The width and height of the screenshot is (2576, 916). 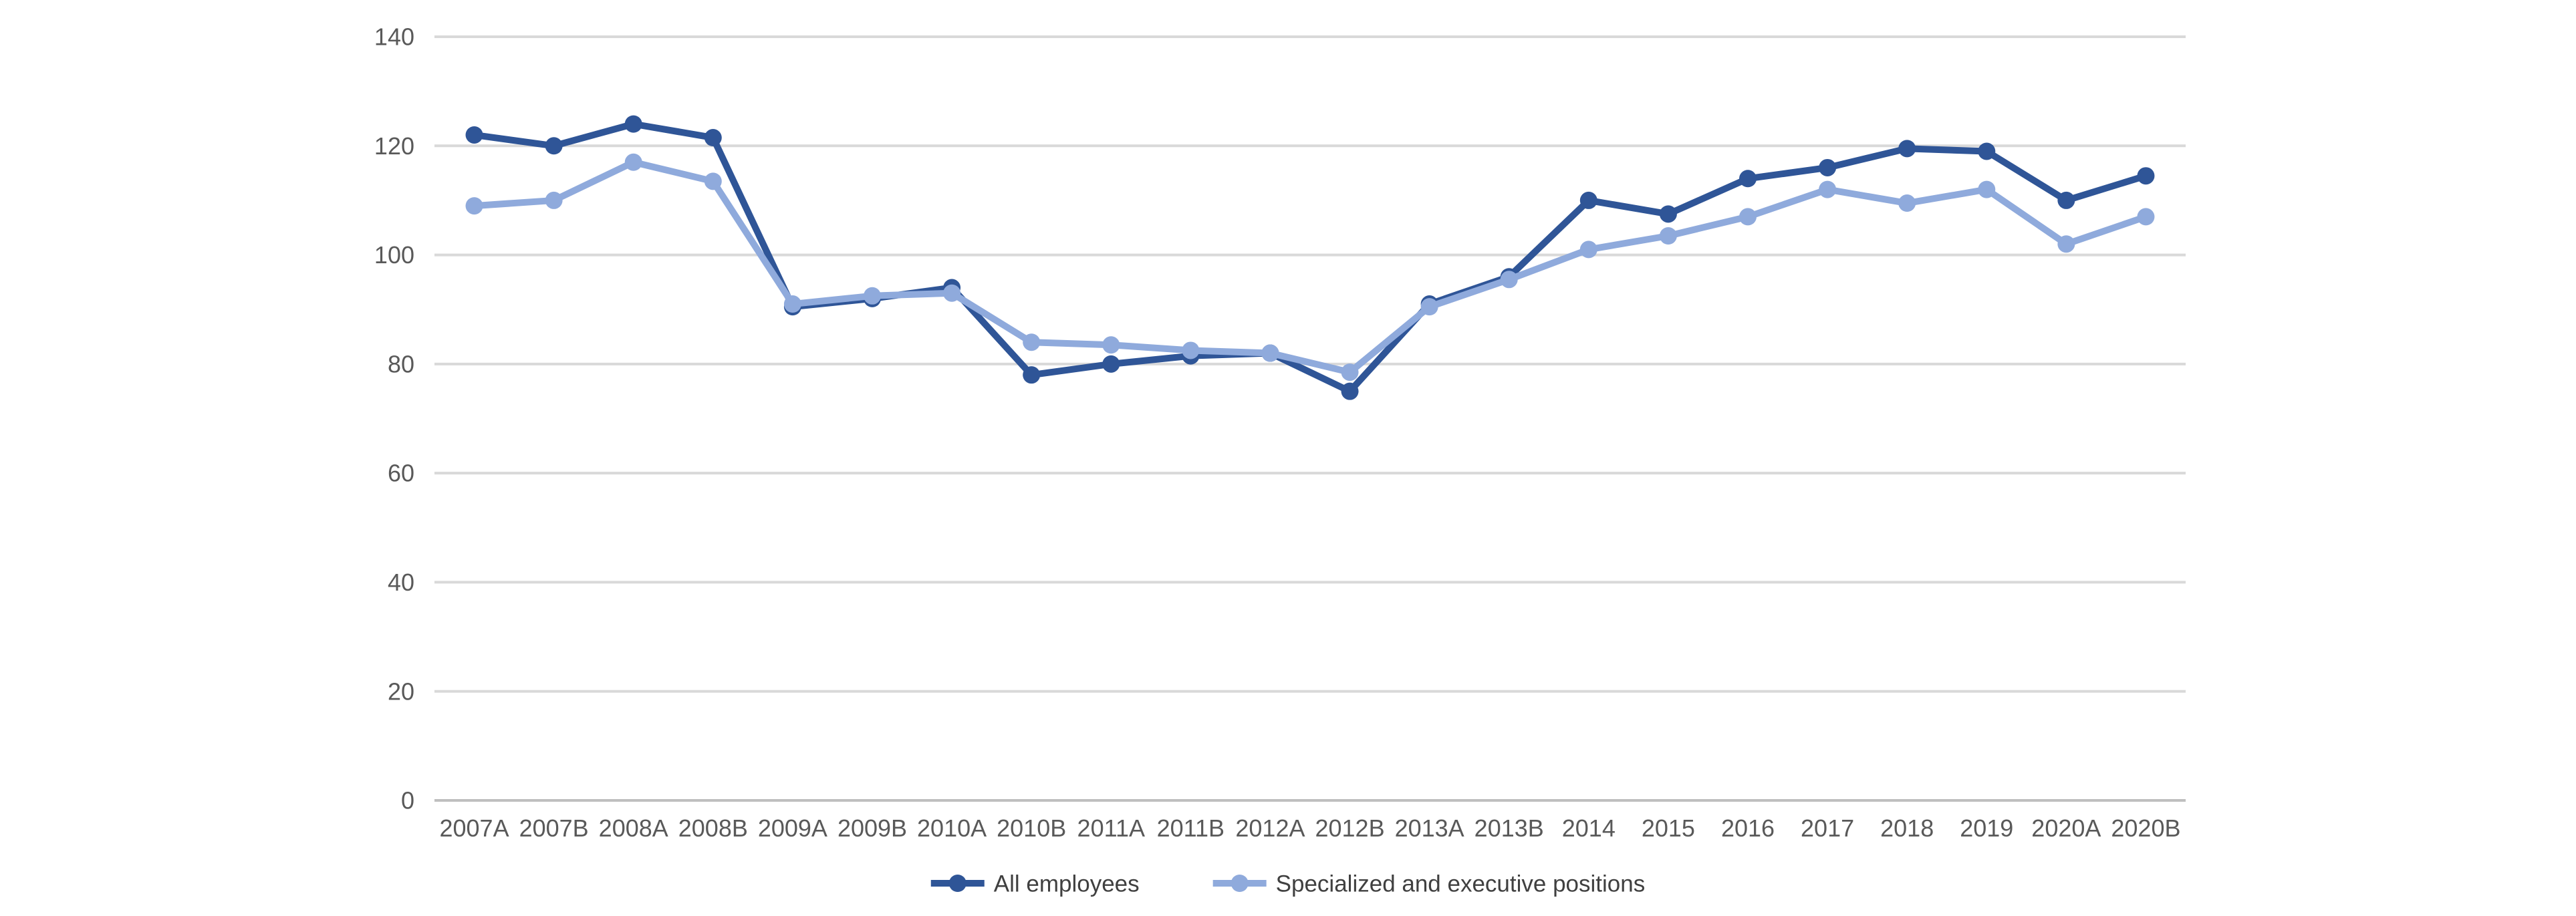 I want to click on x-tick-label: 2011B, so click(x=1191, y=828).